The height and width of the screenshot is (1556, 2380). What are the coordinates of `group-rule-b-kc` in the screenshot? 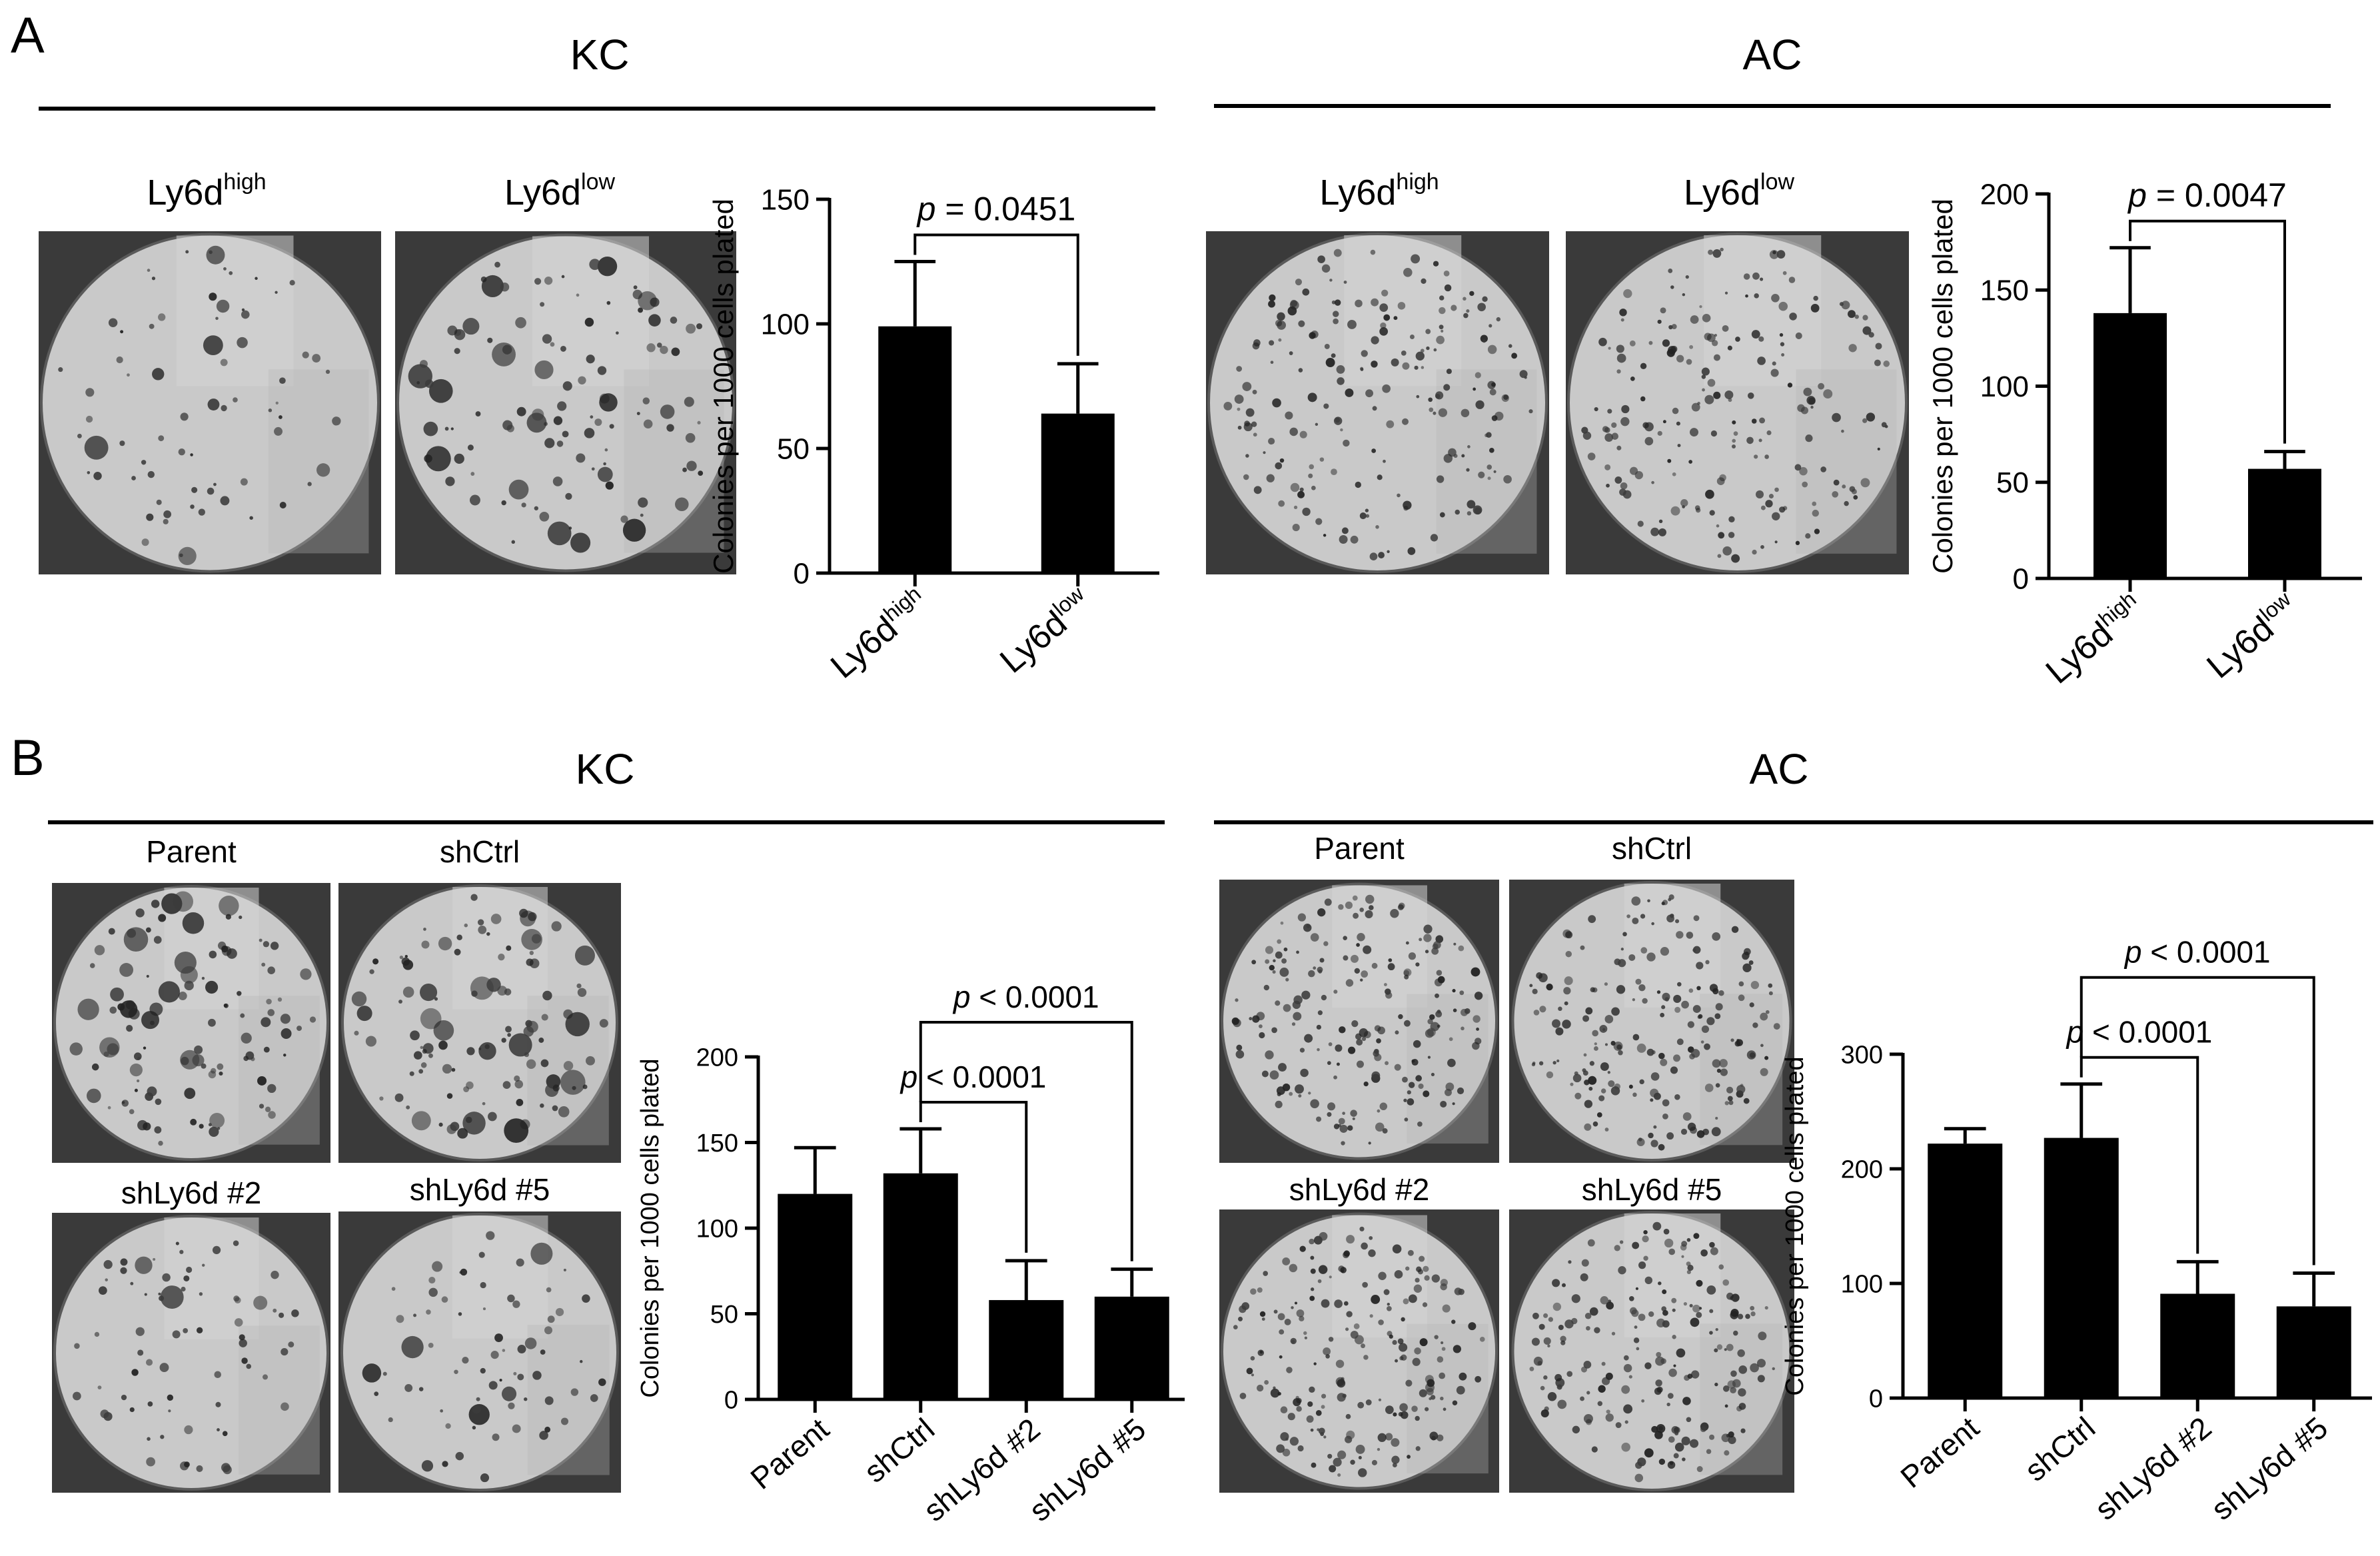 It's located at (606, 822).